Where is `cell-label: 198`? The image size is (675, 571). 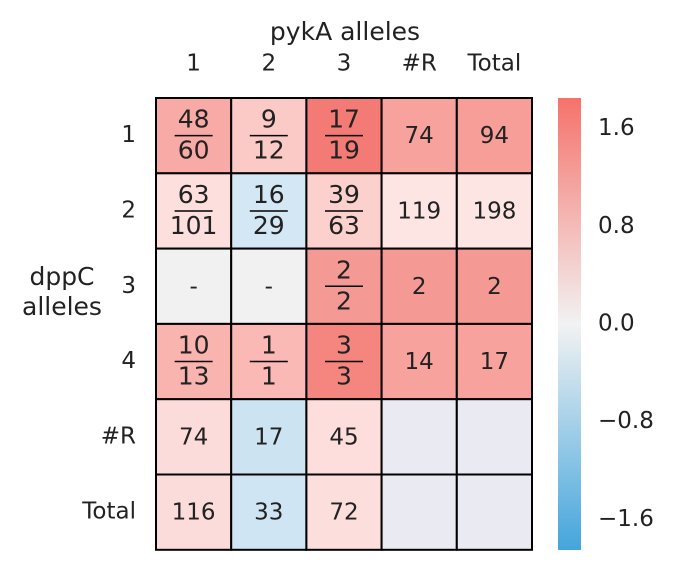 cell-label: 198 is located at coordinates (494, 211).